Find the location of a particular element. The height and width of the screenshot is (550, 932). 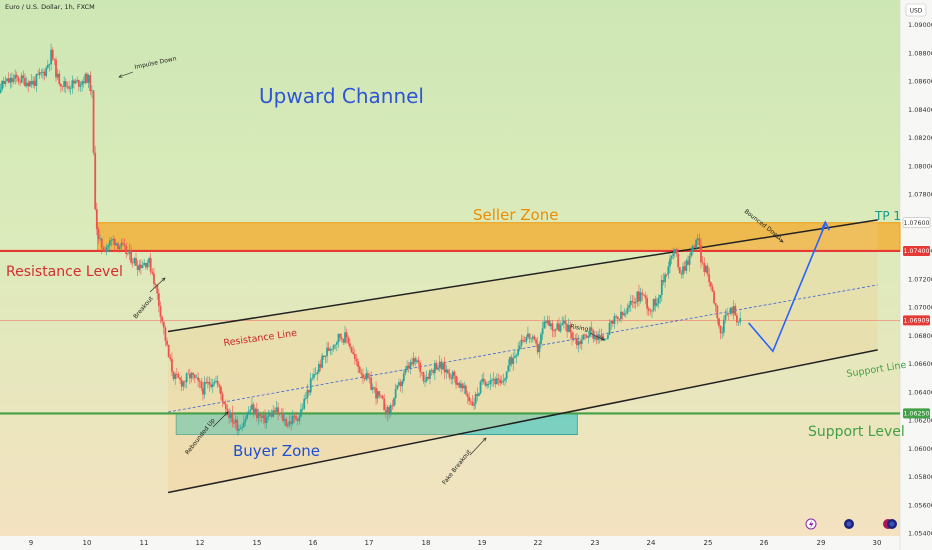

breakout-arrow is located at coordinates (157, 285).